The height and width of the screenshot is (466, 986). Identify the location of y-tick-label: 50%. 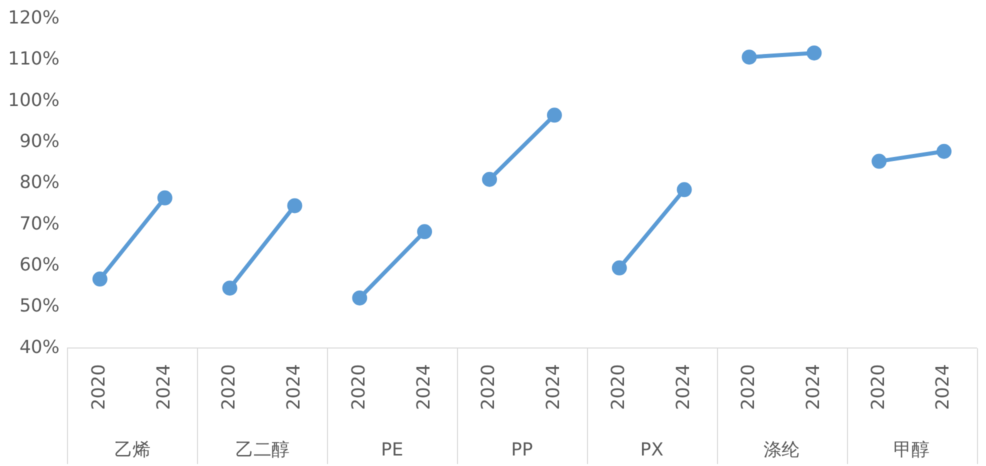
(39, 306).